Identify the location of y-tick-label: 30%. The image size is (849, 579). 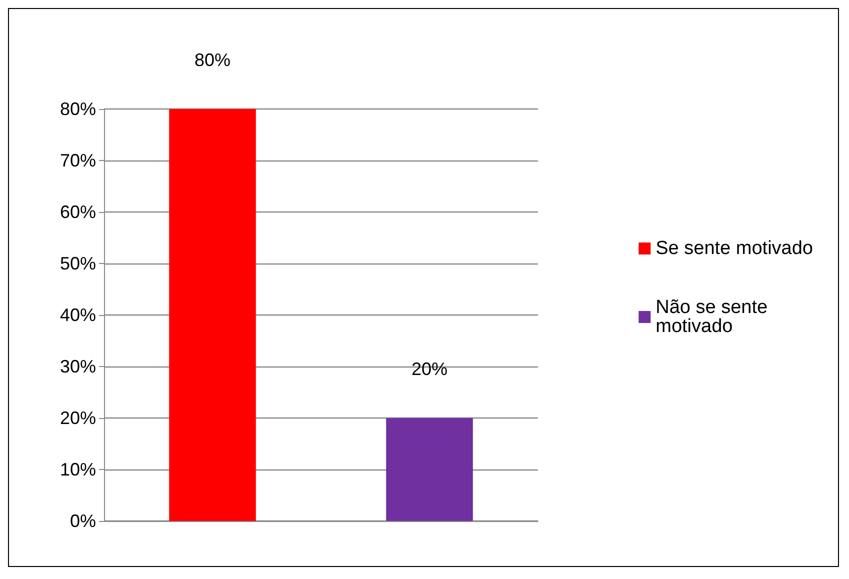
(78, 366).